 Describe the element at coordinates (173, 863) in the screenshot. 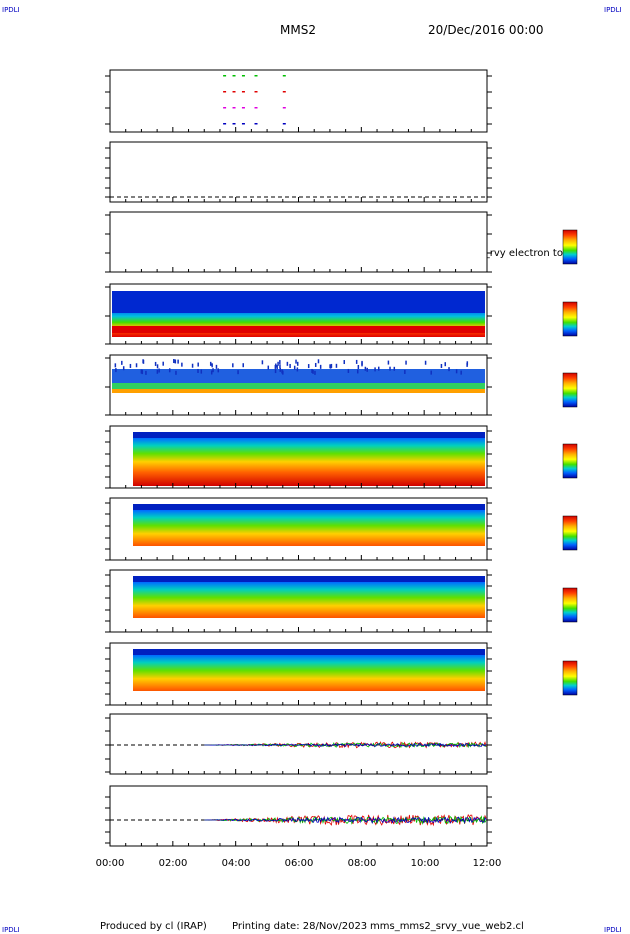

I see `time-tick-label: 02:00` at that location.